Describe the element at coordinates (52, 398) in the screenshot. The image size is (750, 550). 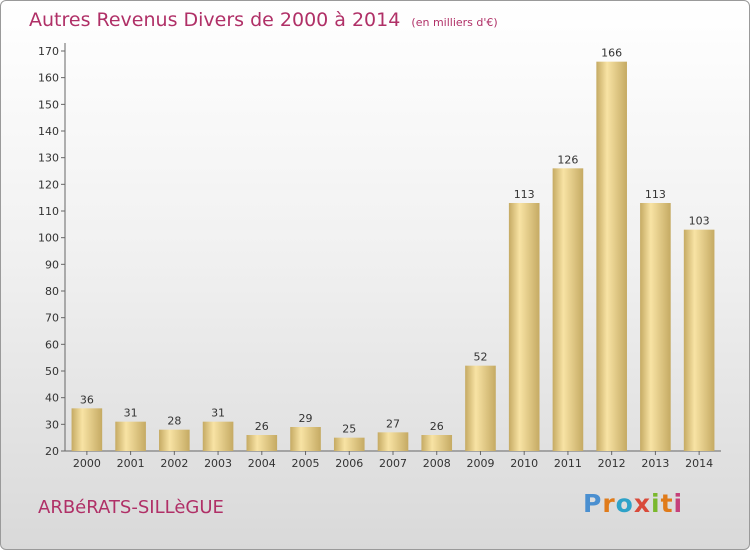
I see `y-tick-label: 40` at that location.